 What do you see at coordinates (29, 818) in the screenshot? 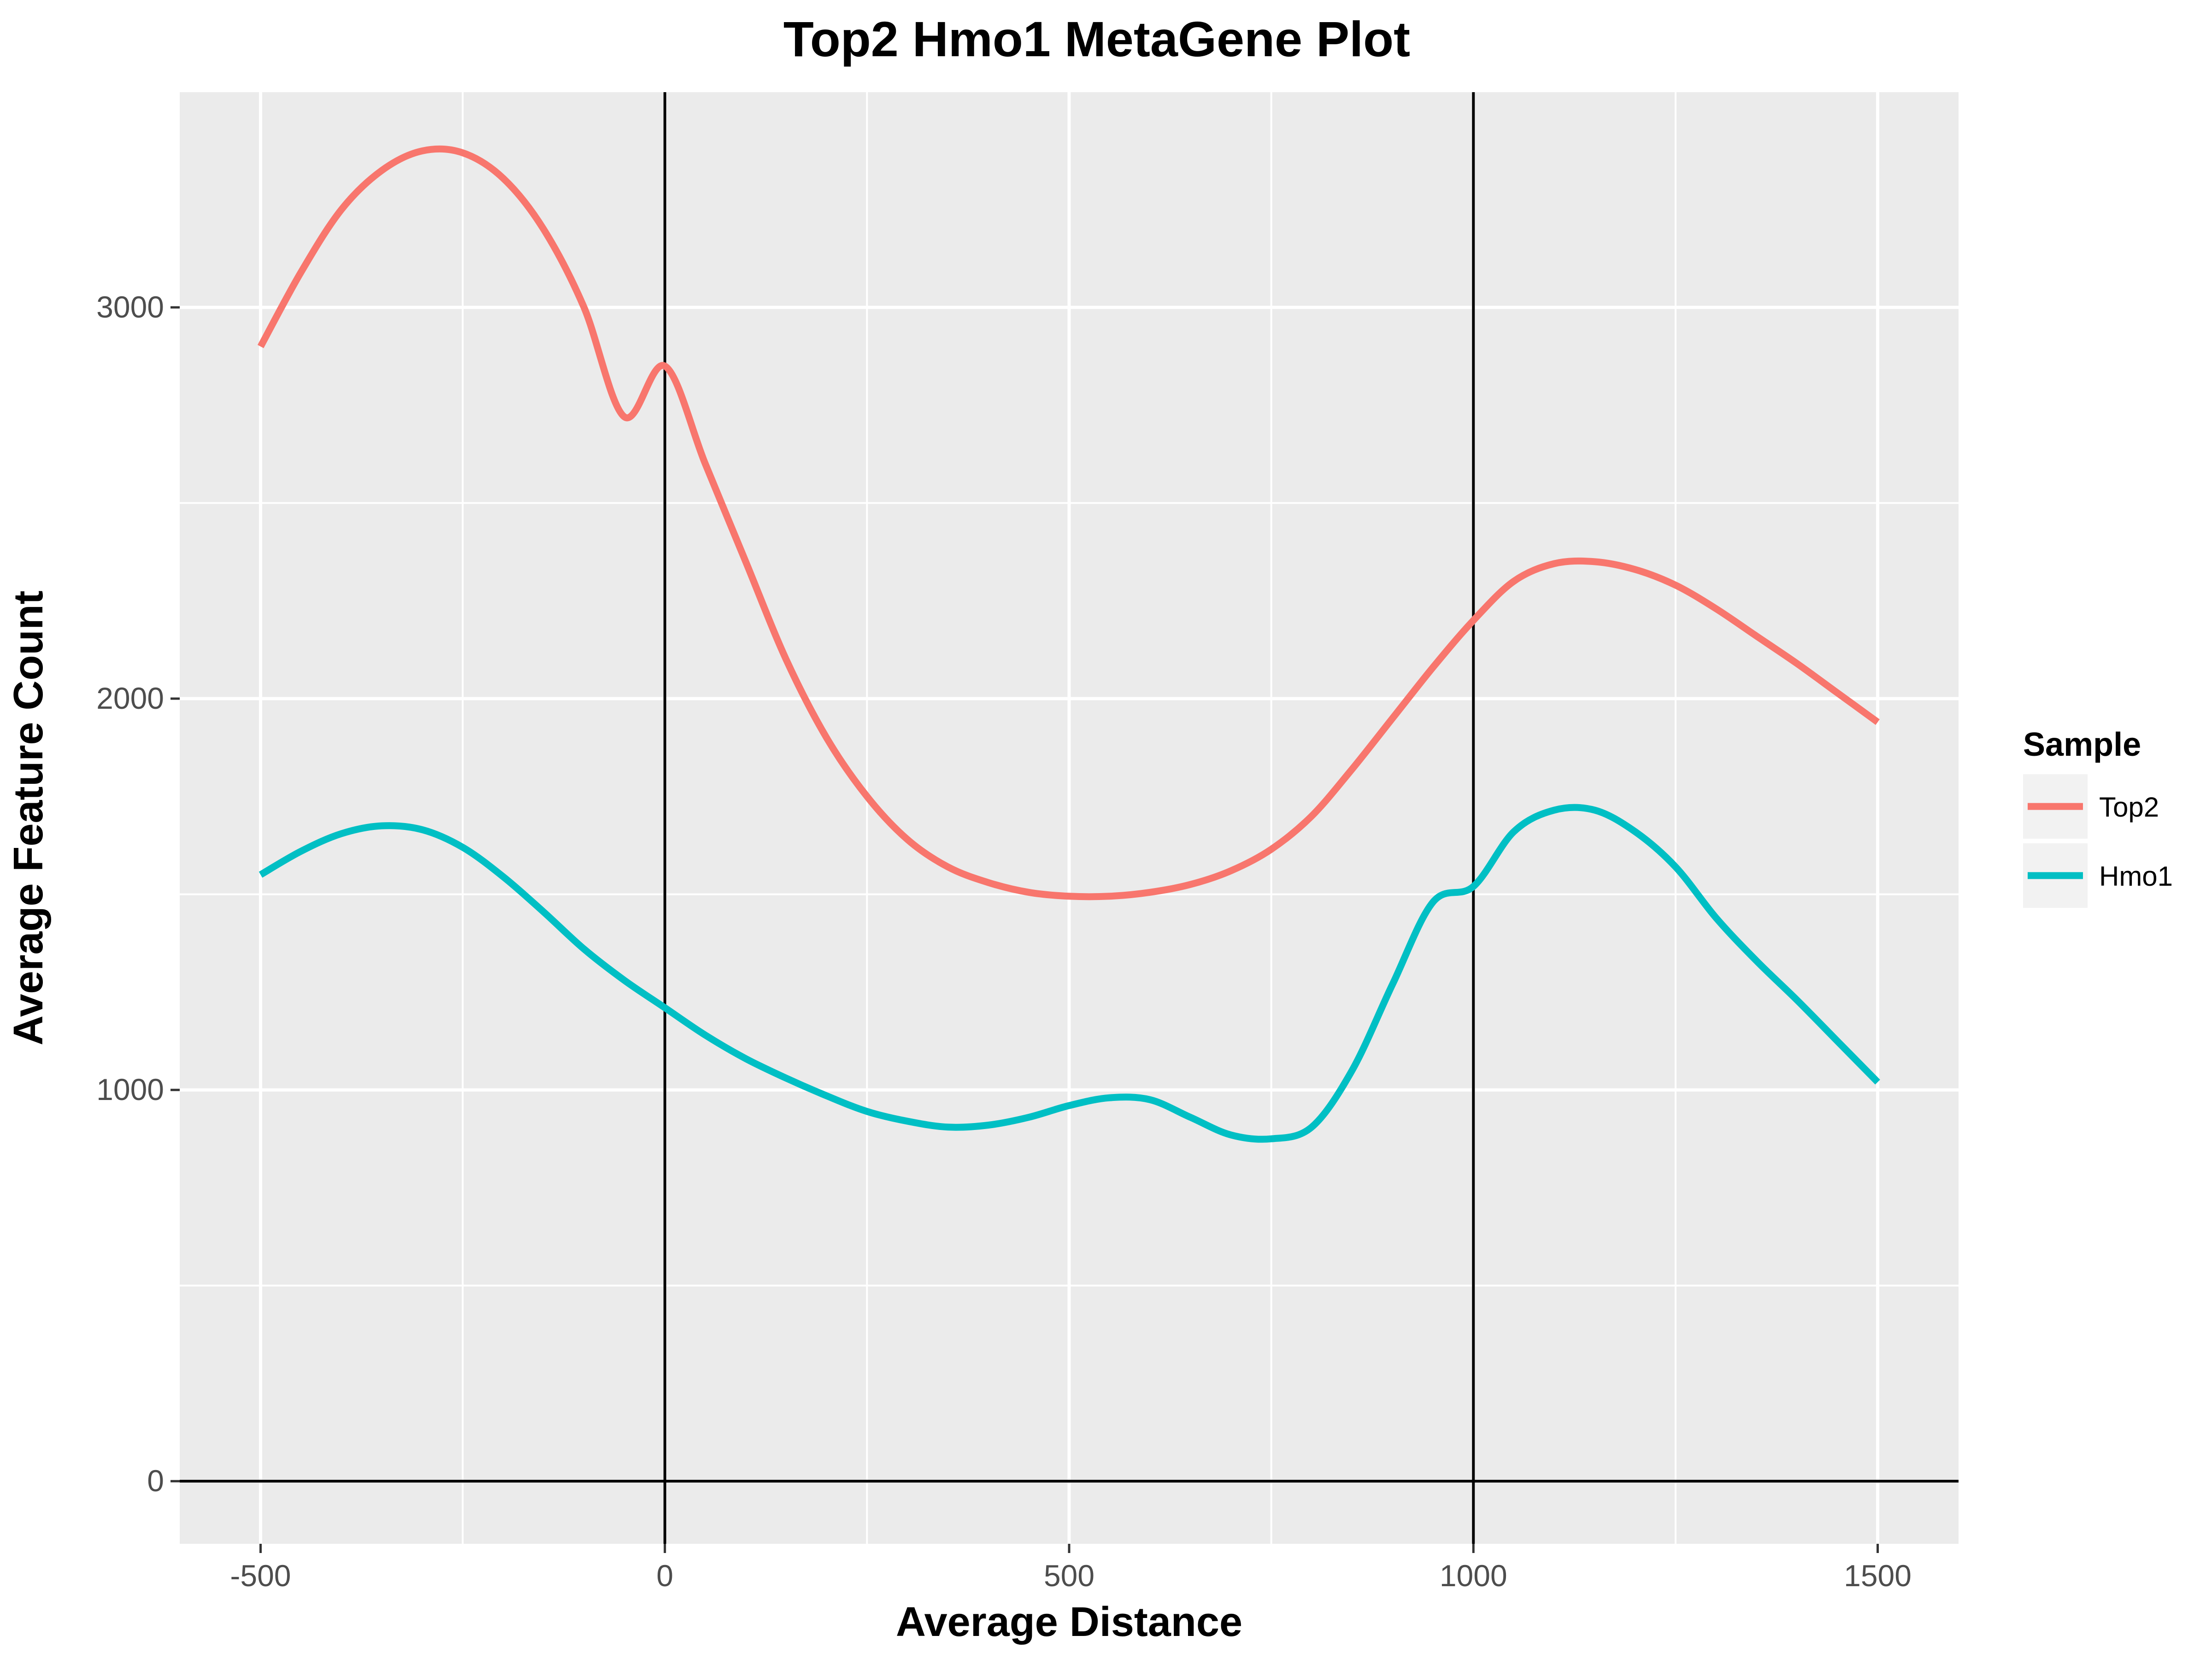
I see `y-axis-title: Average Feature Count` at bounding box center [29, 818].